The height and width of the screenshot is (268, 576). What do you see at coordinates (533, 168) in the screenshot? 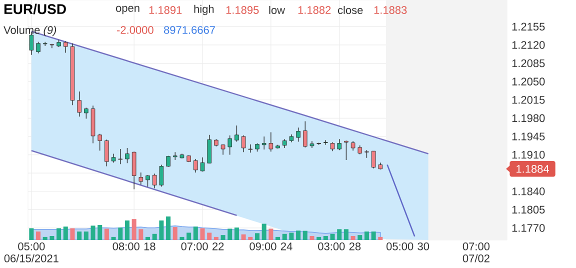
I see `text: 1.1884` at bounding box center [533, 168].